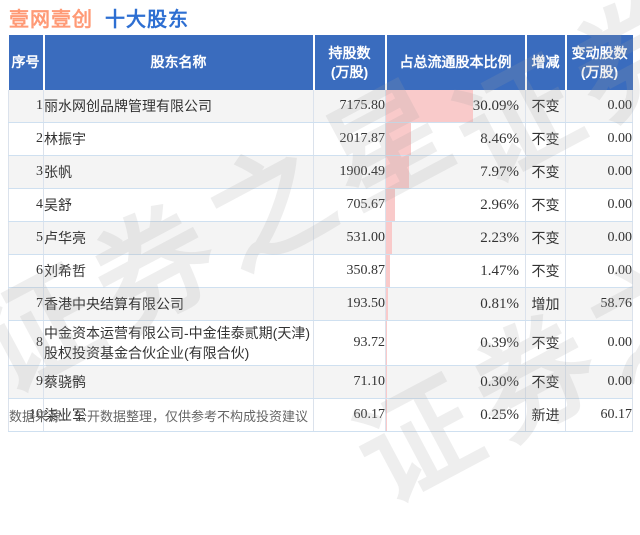  Describe the element at coordinates (178, 343) in the screenshot. I see `shareholder-name: 中金资本运营有限公司-中金佳泰贰期(天津)股权投资基金合伙企业(有限合伙)` at that location.